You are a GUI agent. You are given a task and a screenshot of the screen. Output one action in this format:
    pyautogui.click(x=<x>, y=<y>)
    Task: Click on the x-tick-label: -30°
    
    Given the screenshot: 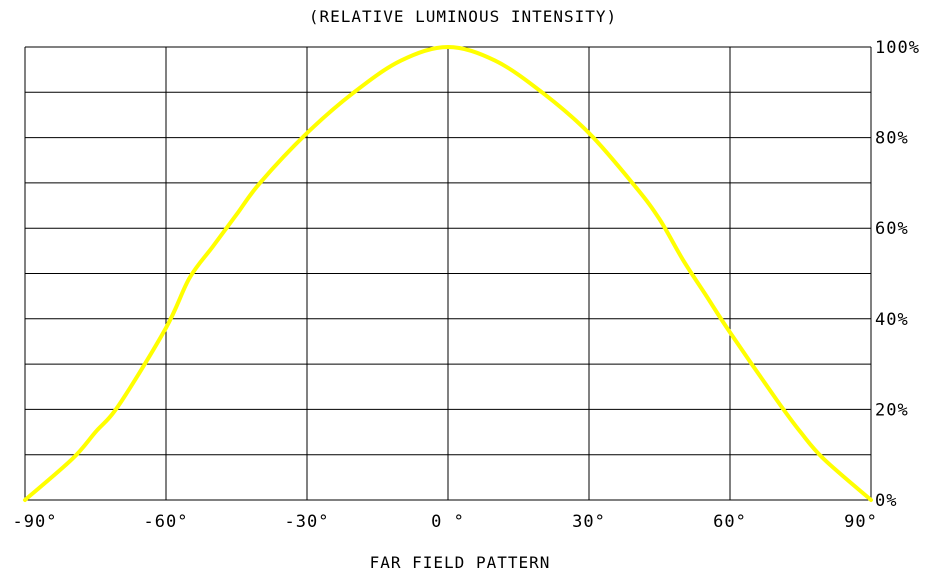 What is the action you would take?
    pyautogui.click(x=307, y=522)
    